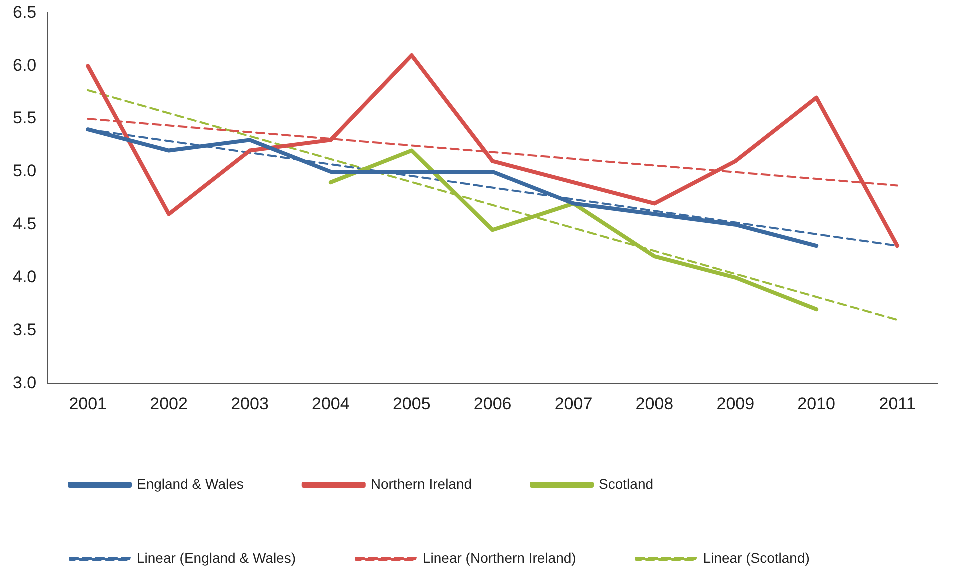  Describe the element at coordinates (24, 171) in the screenshot. I see `y-tick-label: 5.0` at that location.